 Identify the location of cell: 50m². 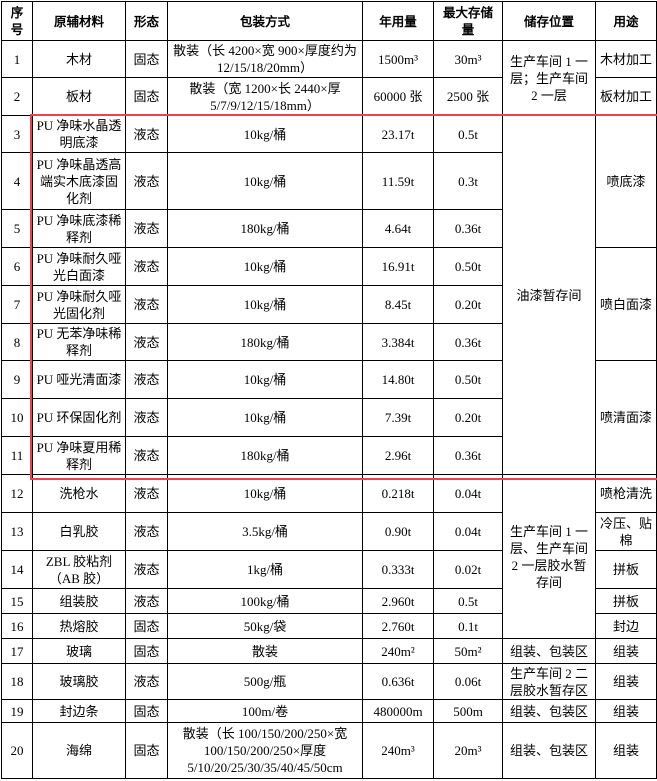
(468, 651).